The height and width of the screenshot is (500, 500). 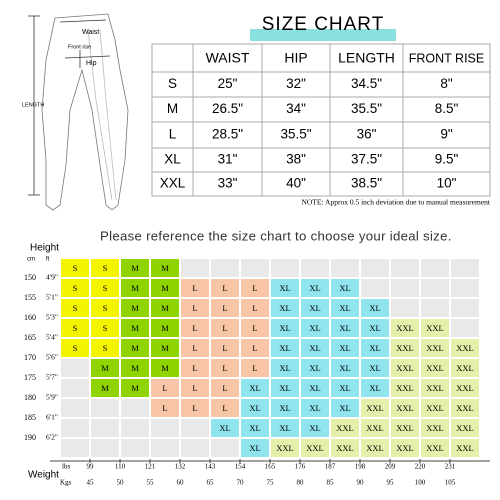 I want to click on weight-lbs: 143, so click(x=210, y=467).